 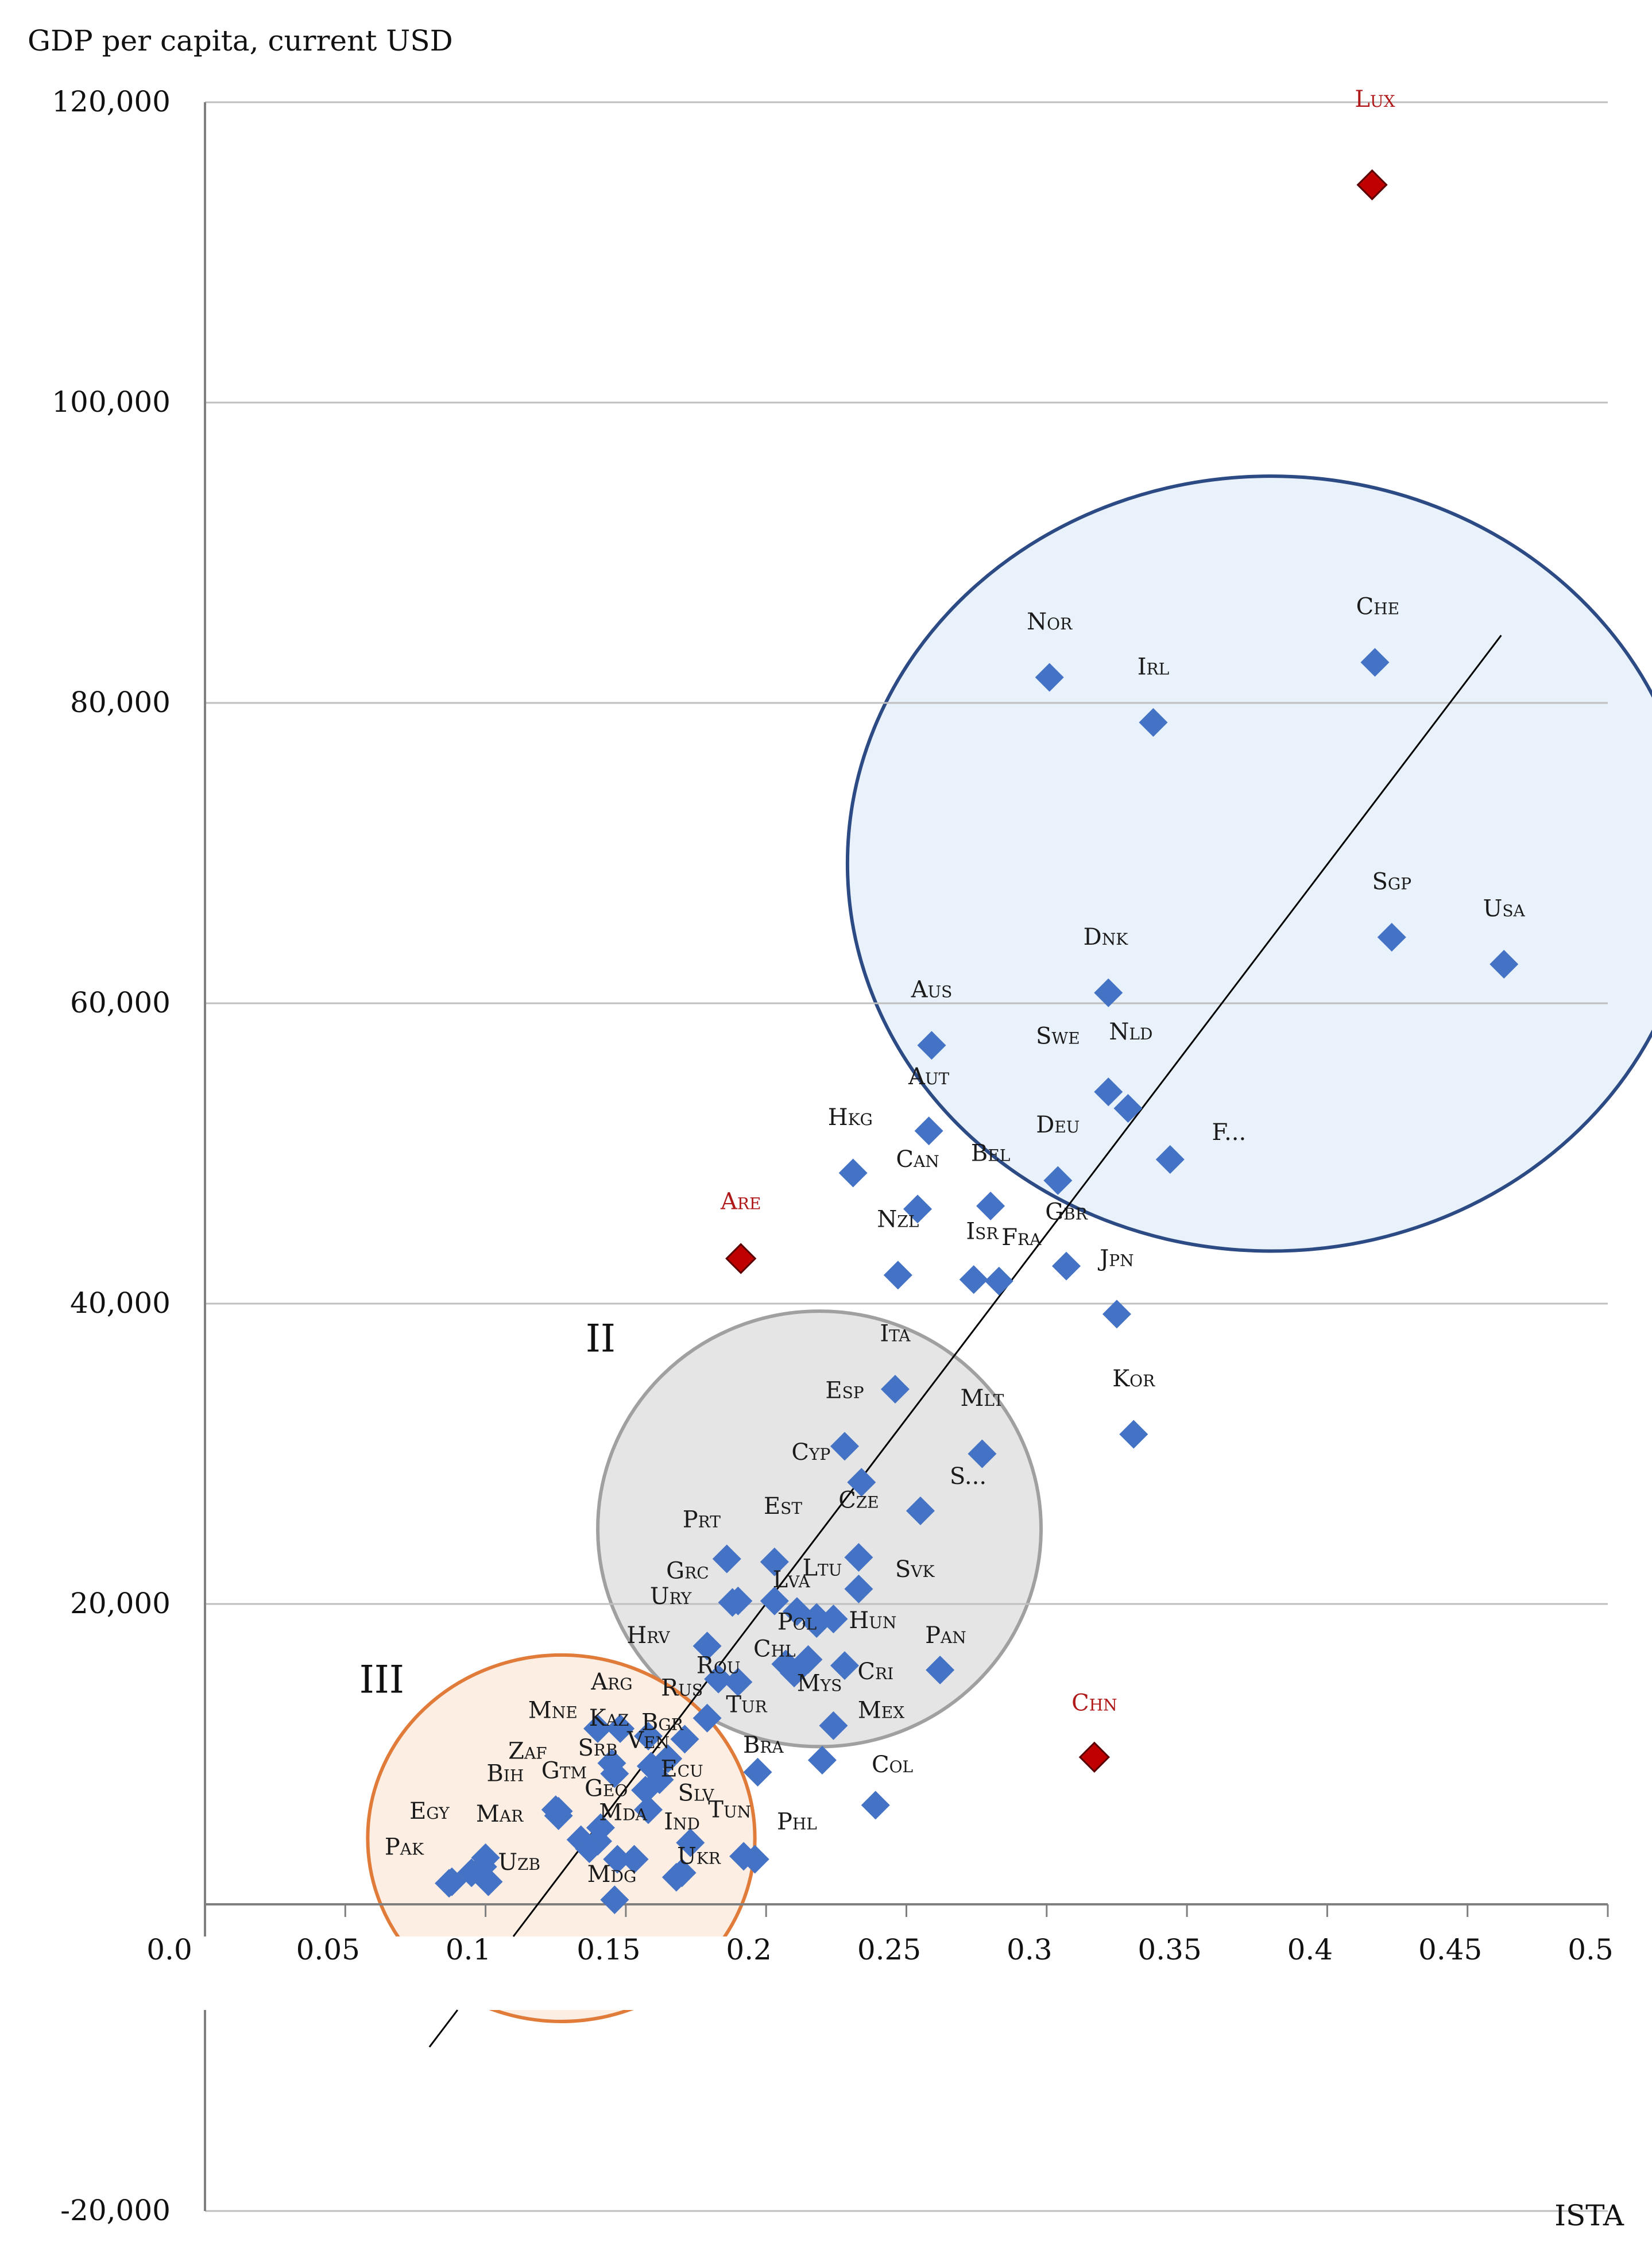 I want to click on point-label: Irl, so click(x=1153, y=667).